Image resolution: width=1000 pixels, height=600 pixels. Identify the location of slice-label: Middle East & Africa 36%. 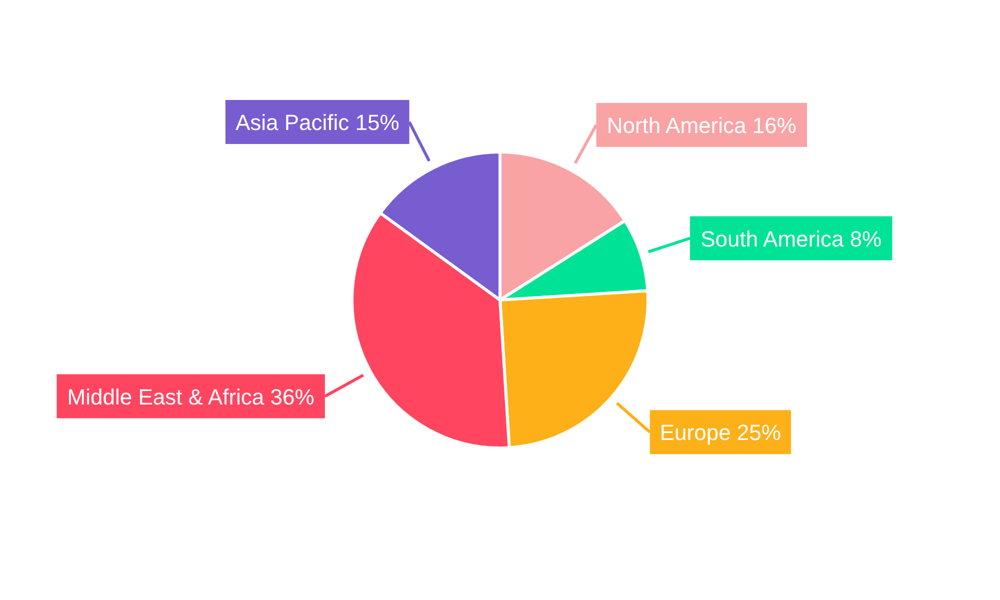
(190, 397).